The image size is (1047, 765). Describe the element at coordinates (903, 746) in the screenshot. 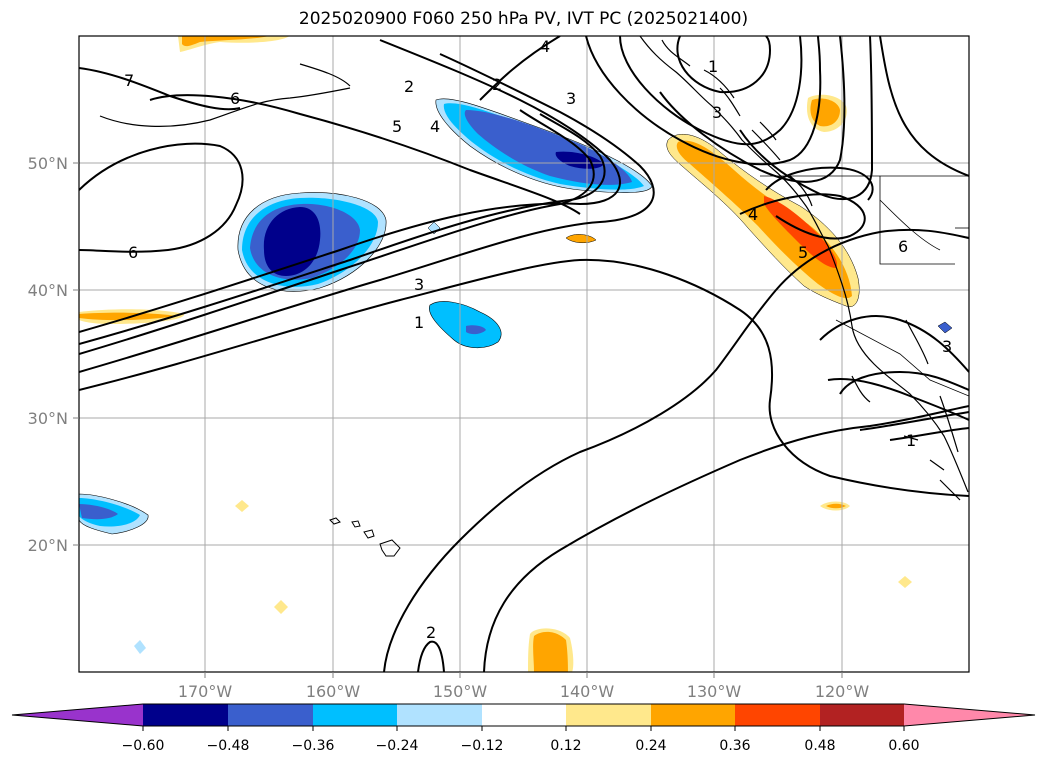

I see `colorbar-tick-label: 0.60` at that location.